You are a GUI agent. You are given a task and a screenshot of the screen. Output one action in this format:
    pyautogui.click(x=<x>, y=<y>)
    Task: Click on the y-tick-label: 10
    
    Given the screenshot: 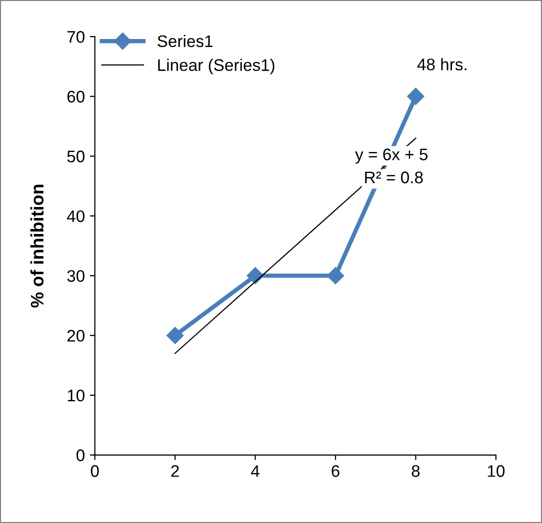 What is the action you would take?
    pyautogui.click(x=76, y=396)
    